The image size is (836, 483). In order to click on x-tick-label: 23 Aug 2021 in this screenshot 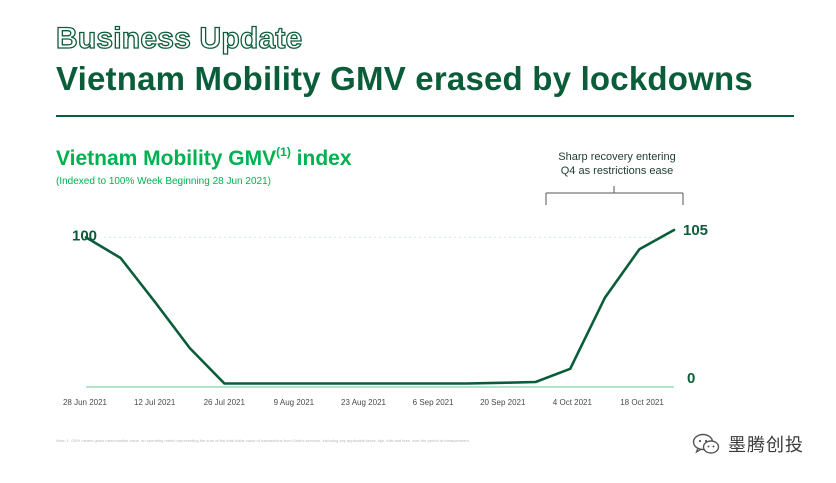, I will do `click(363, 402)`.